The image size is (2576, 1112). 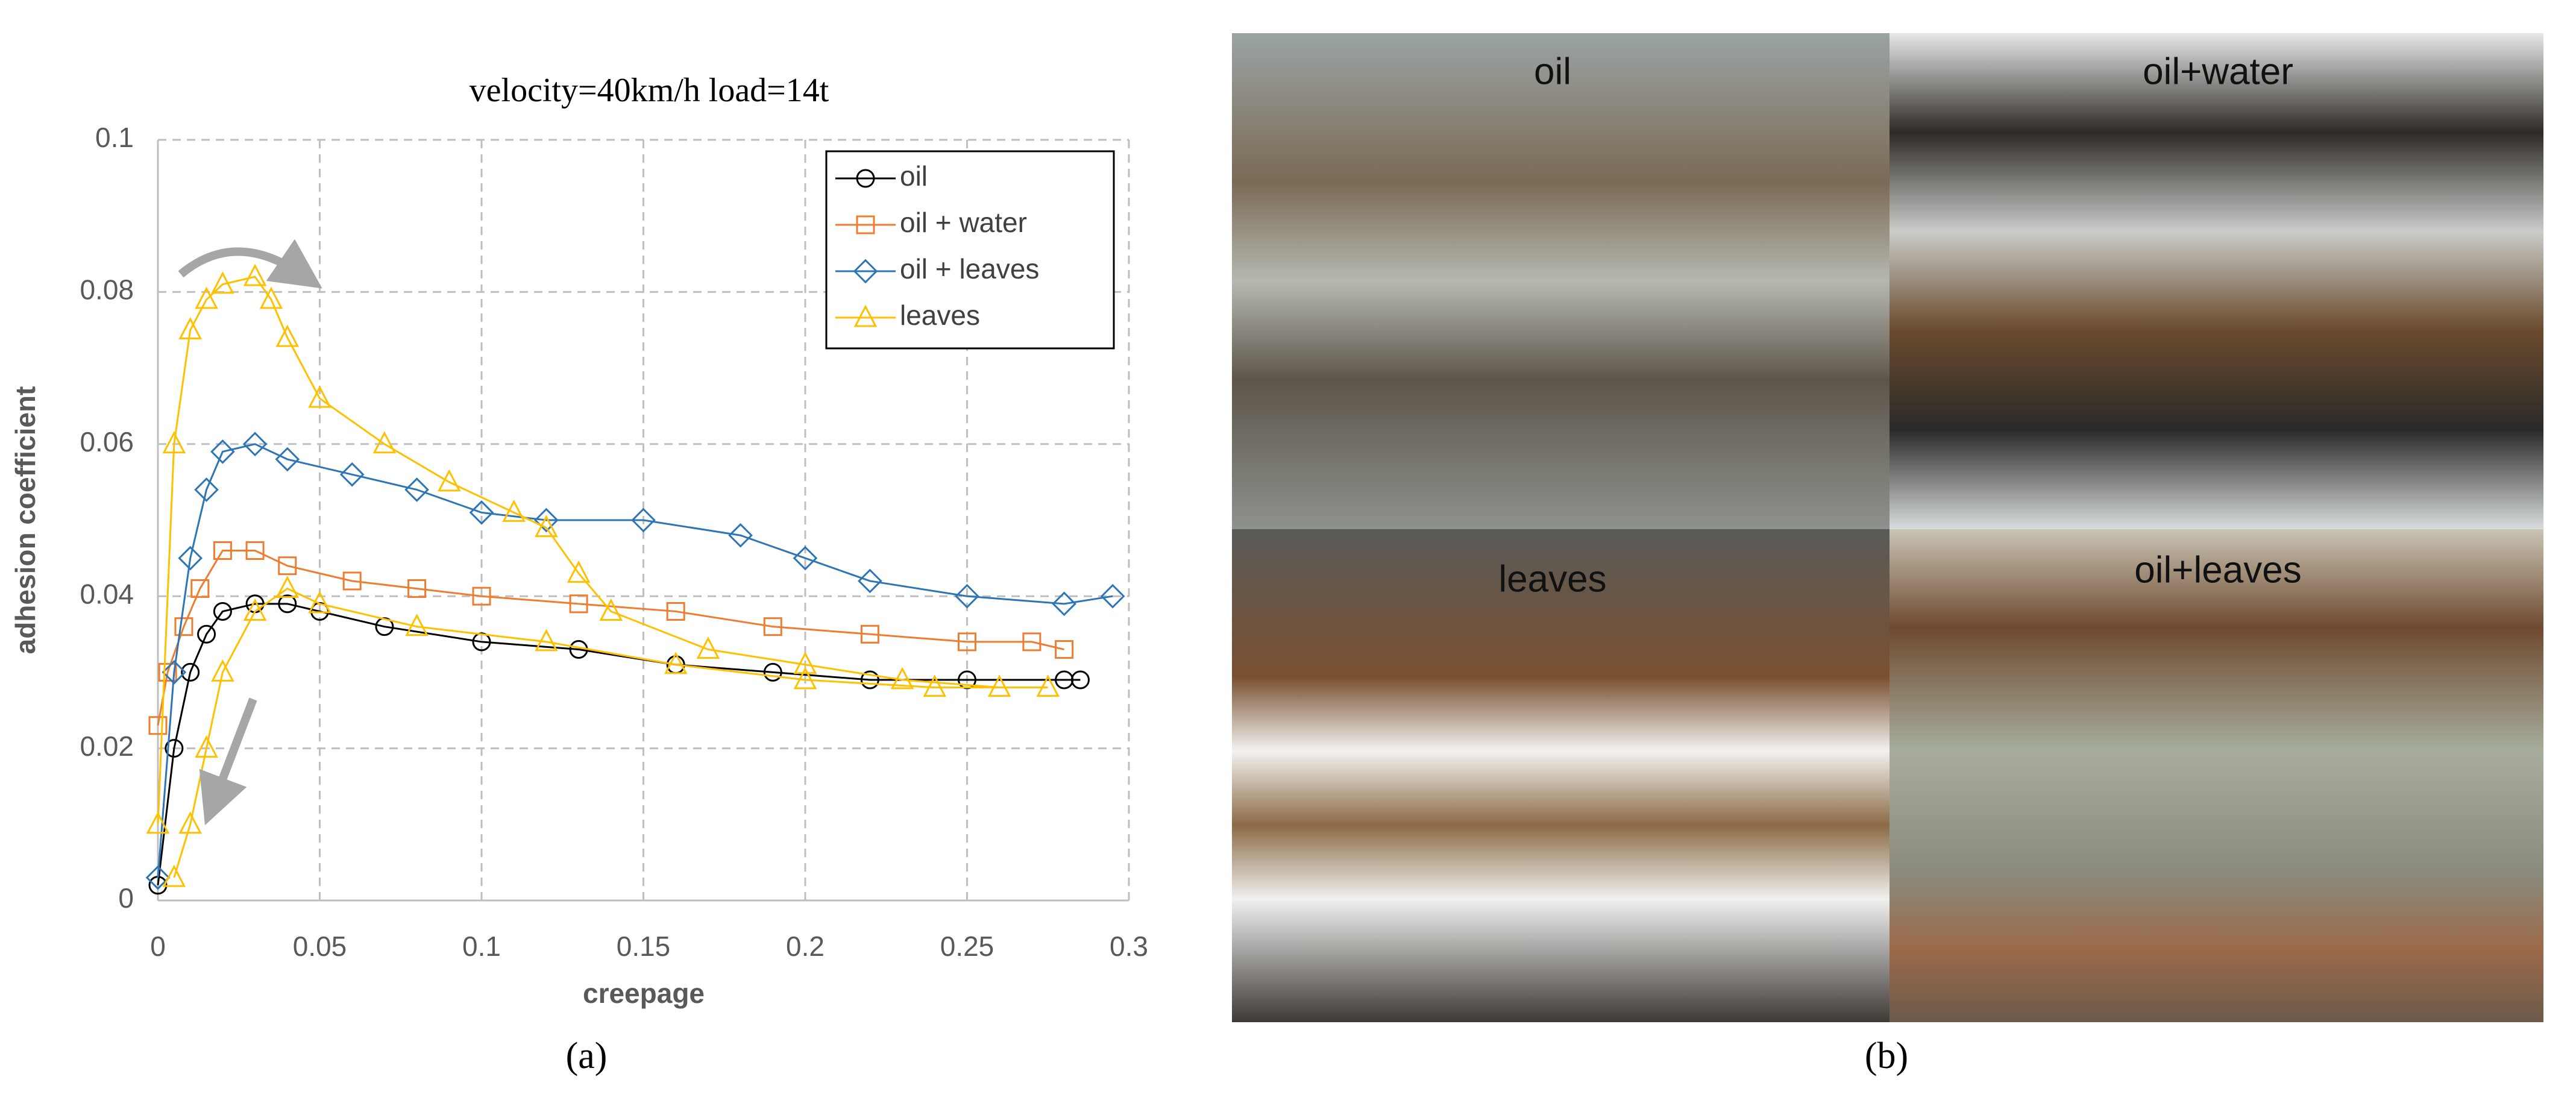 I want to click on x-tick-label: 0, so click(x=158, y=946).